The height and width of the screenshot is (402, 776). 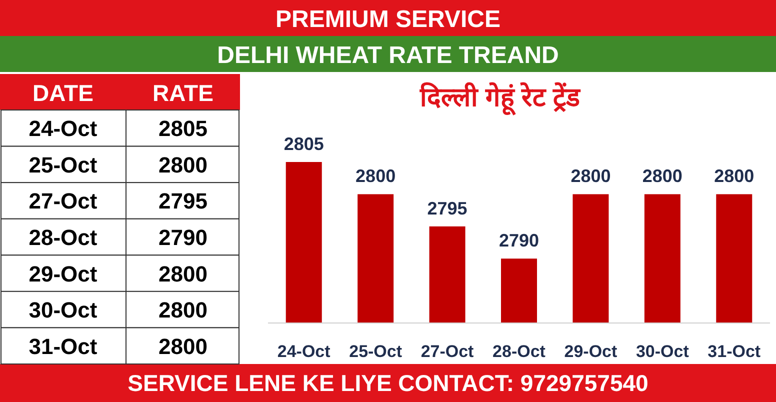 What do you see at coordinates (63, 93) in the screenshot?
I see `text: DATE` at bounding box center [63, 93].